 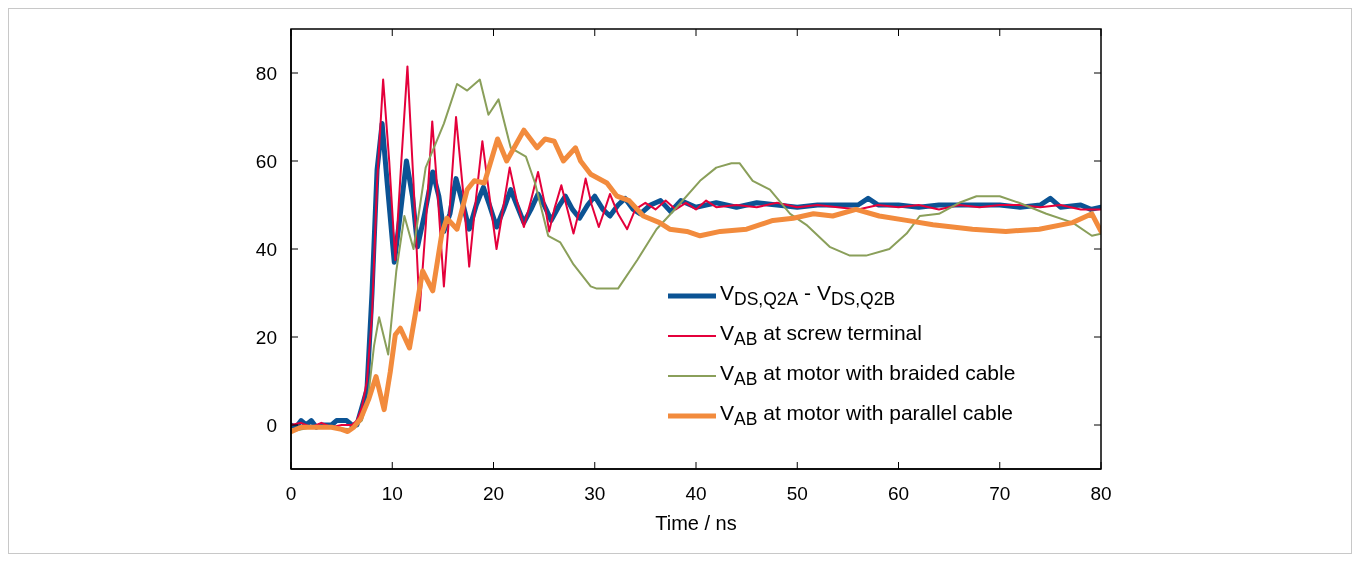 What do you see at coordinates (266, 161) in the screenshot?
I see `y-tick-label: 60` at bounding box center [266, 161].